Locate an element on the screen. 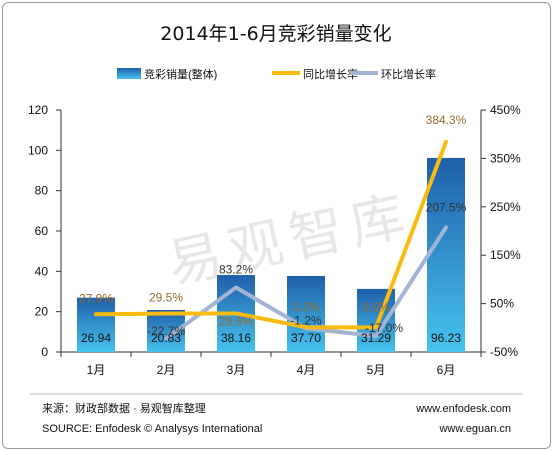 This screenshot has height=451, width=553. yoy-value-label: 29.6% is located at coordinates (236, 321).